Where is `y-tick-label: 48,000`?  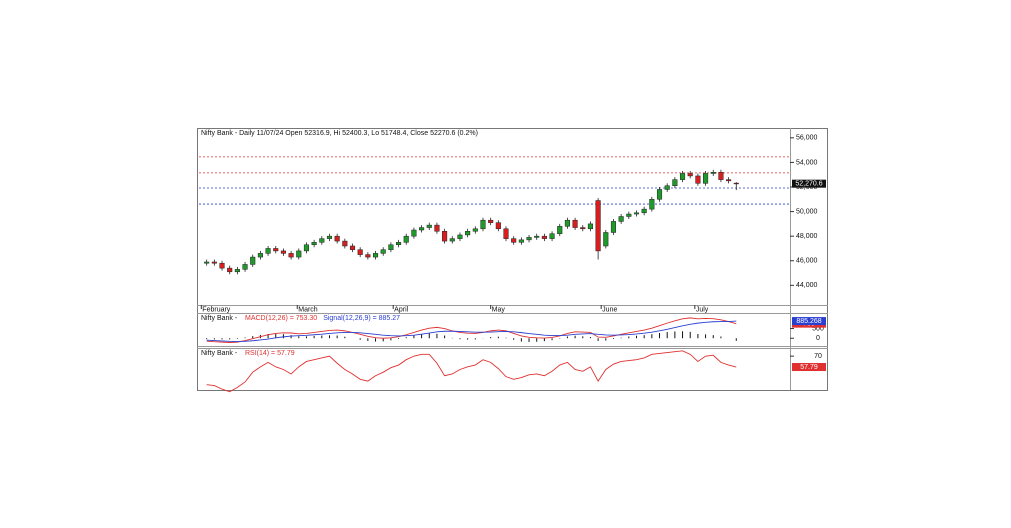
y-tick-label: 48,000 is located at coordinates (807, 236).